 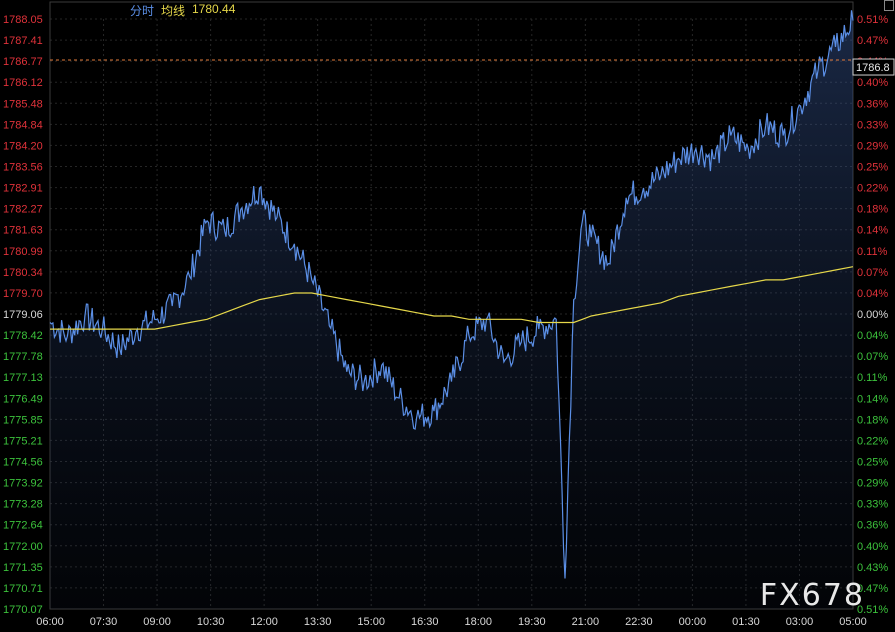 I want to click on header-title: 现货黄金 XAU, so click(x=90, y=11).